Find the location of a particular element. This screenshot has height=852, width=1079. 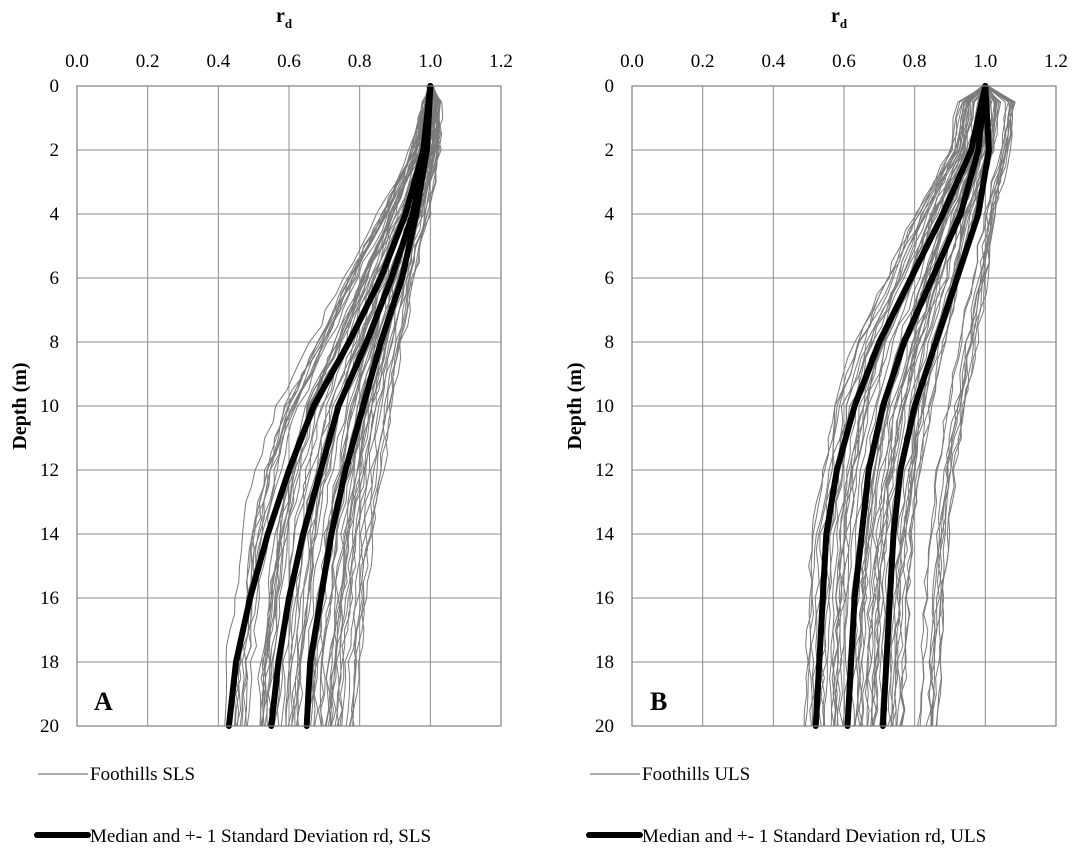

stat-line-median is located at coordinates (916, 406).